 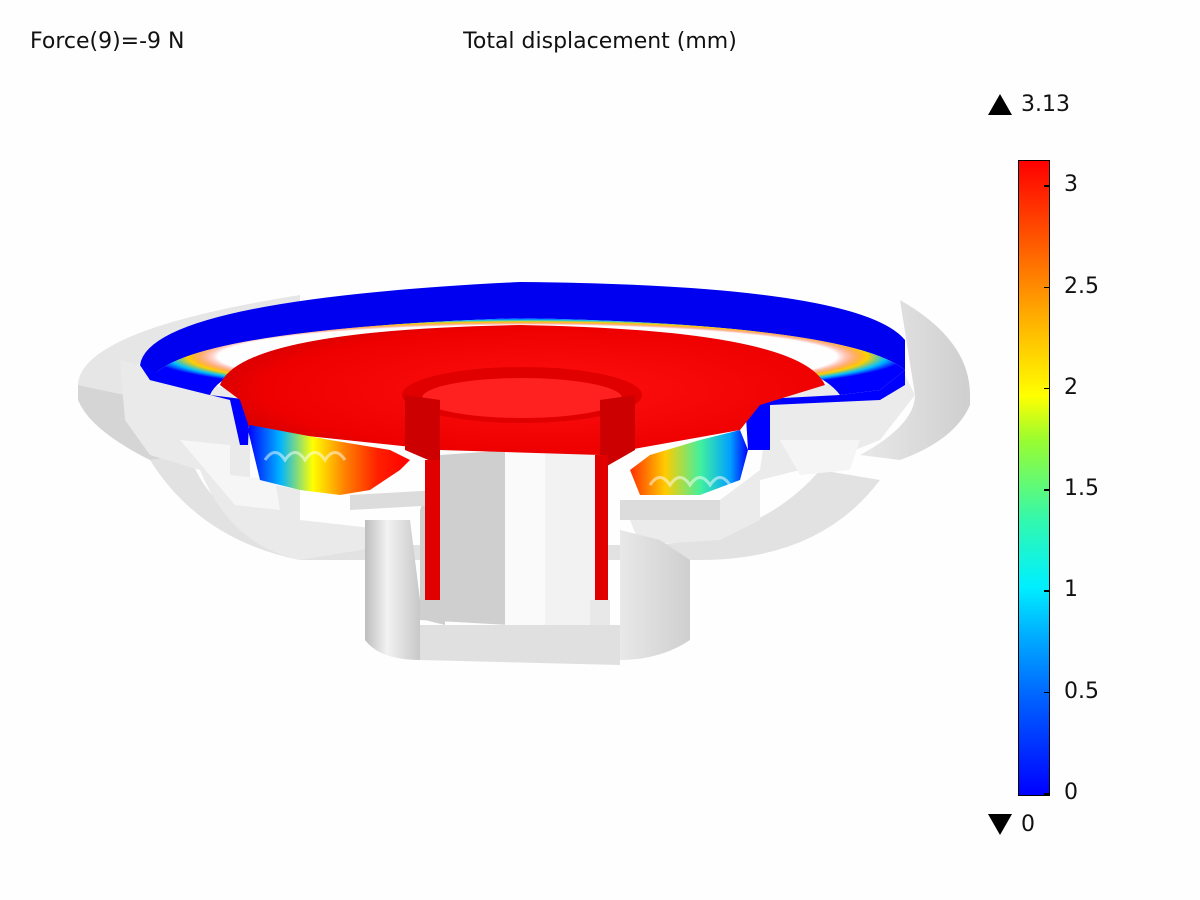 What do you see at coordinates (1034, 478) in the screenshot?
I see `colorbar` at bounding box center [1034, 478].